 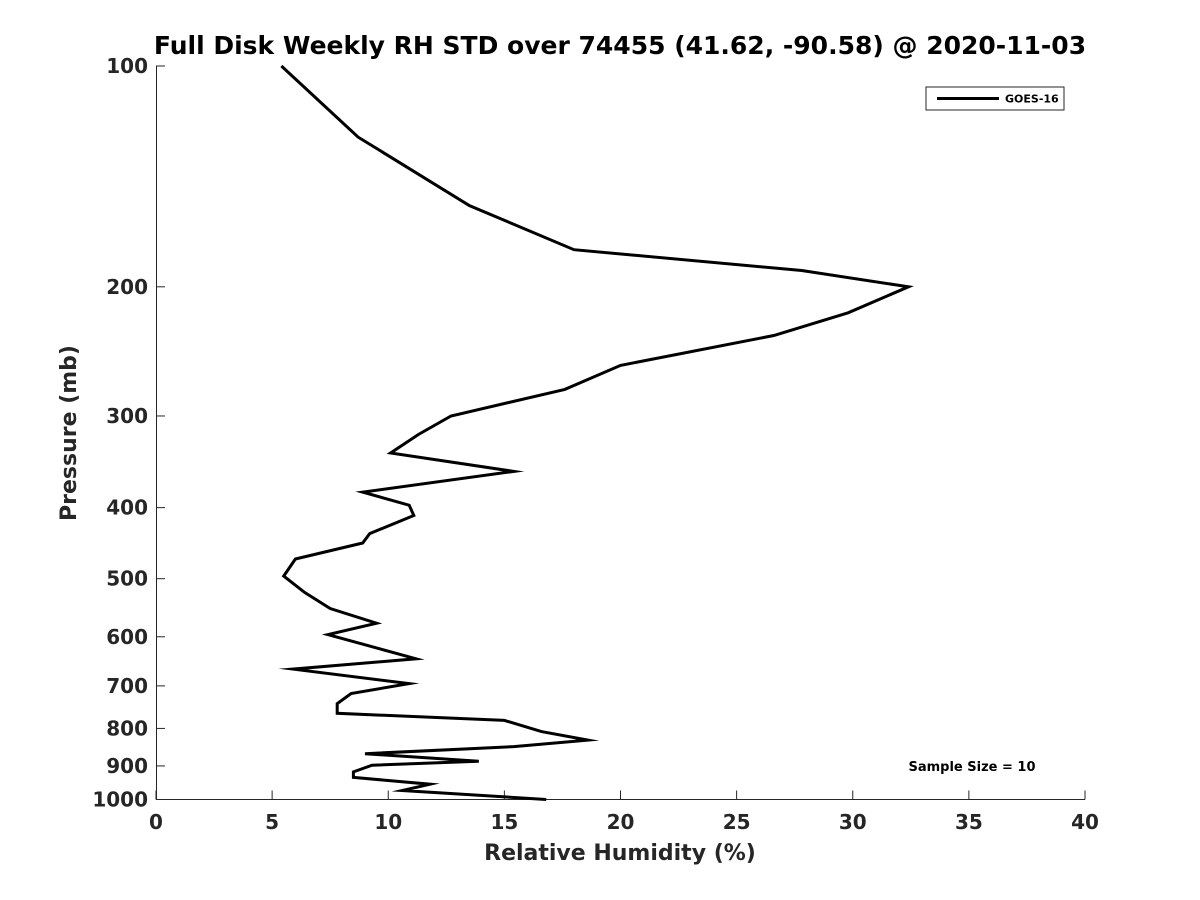 I want to click on legend-label-goes-16: GOES-16, so click(x=1032, y=99).